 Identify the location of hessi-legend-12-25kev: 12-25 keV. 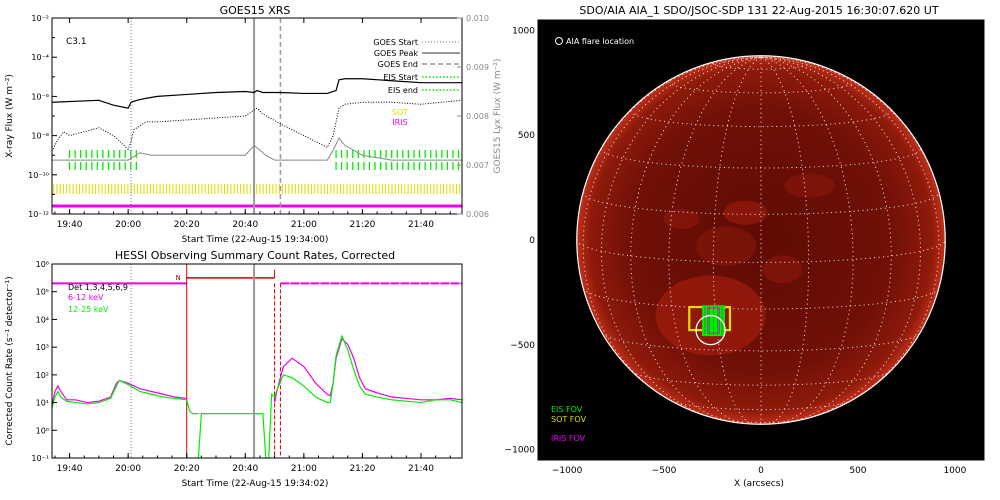
(88, 309).